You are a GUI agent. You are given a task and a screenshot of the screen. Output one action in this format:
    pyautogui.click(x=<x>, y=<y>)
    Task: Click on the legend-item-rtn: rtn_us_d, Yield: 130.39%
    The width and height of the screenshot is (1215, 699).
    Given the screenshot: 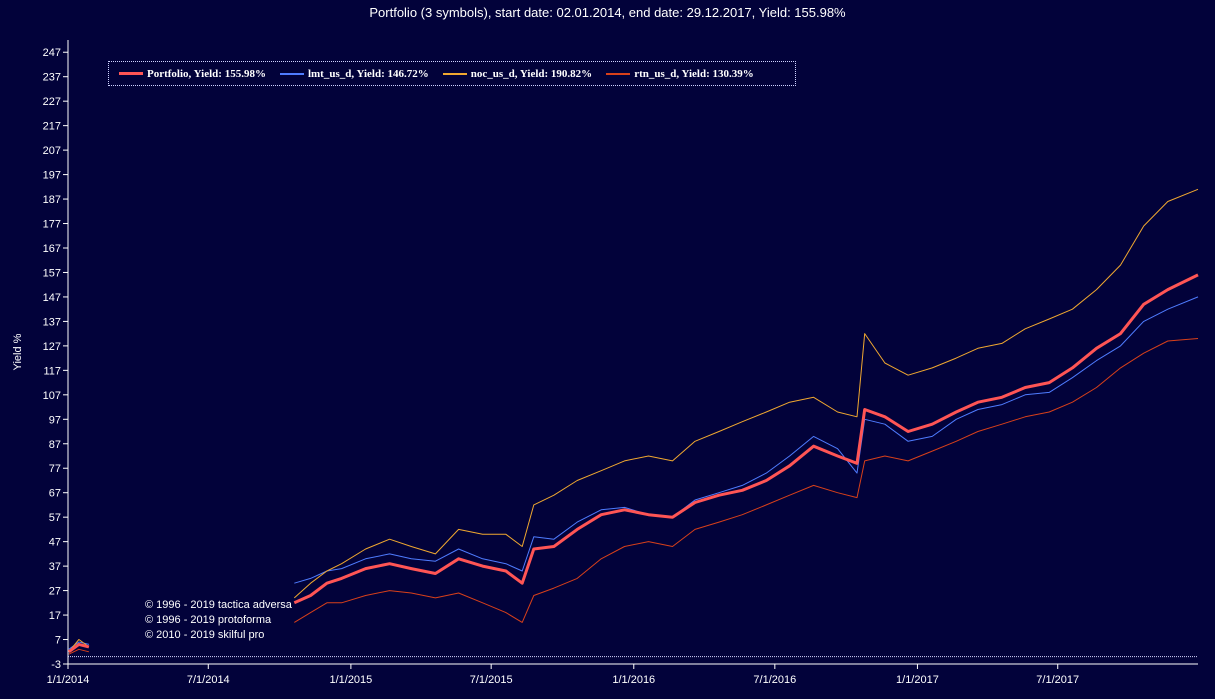 What is the action you would take?
    pyautogui.click(x=680, y=74)
    